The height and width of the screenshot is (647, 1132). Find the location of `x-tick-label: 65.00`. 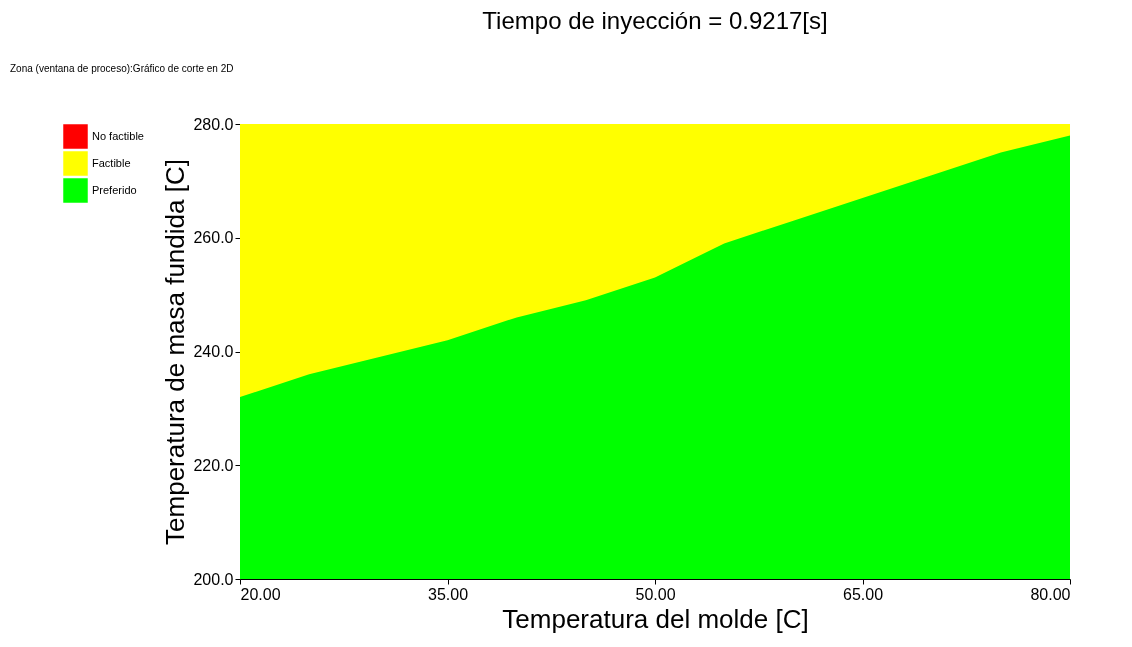

x-tick-label: 65.00 is located at coordinates (863, 594).